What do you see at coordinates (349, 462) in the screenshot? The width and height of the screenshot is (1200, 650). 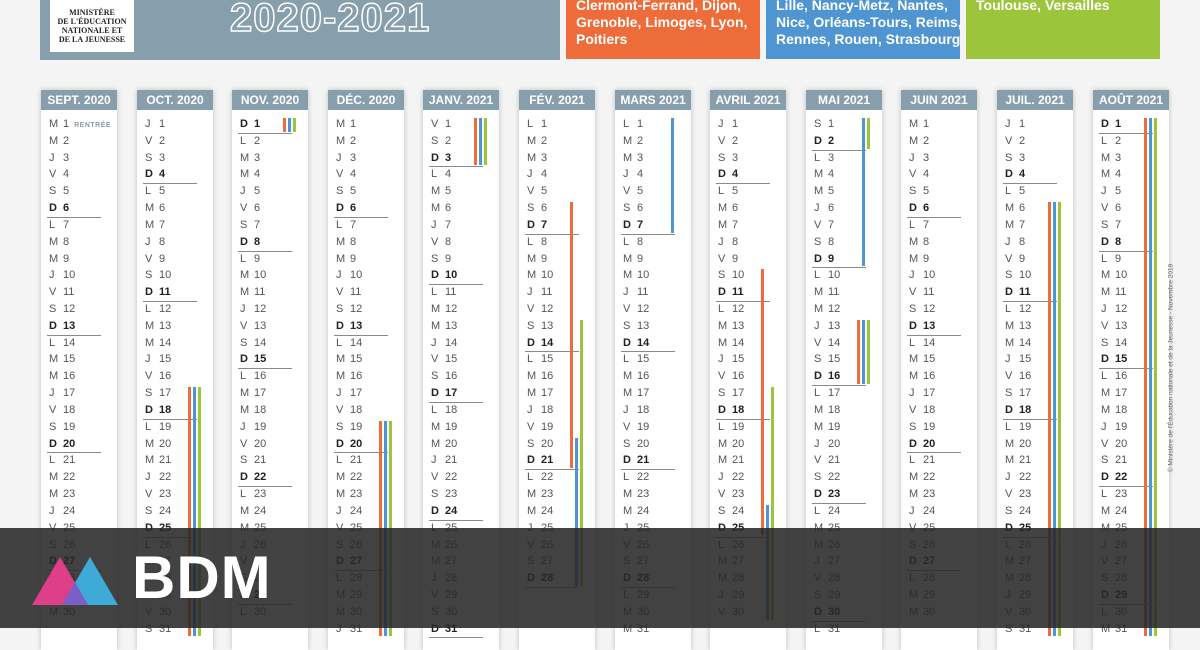 I see `day-row: L 21` at bounding box center [349, 462].